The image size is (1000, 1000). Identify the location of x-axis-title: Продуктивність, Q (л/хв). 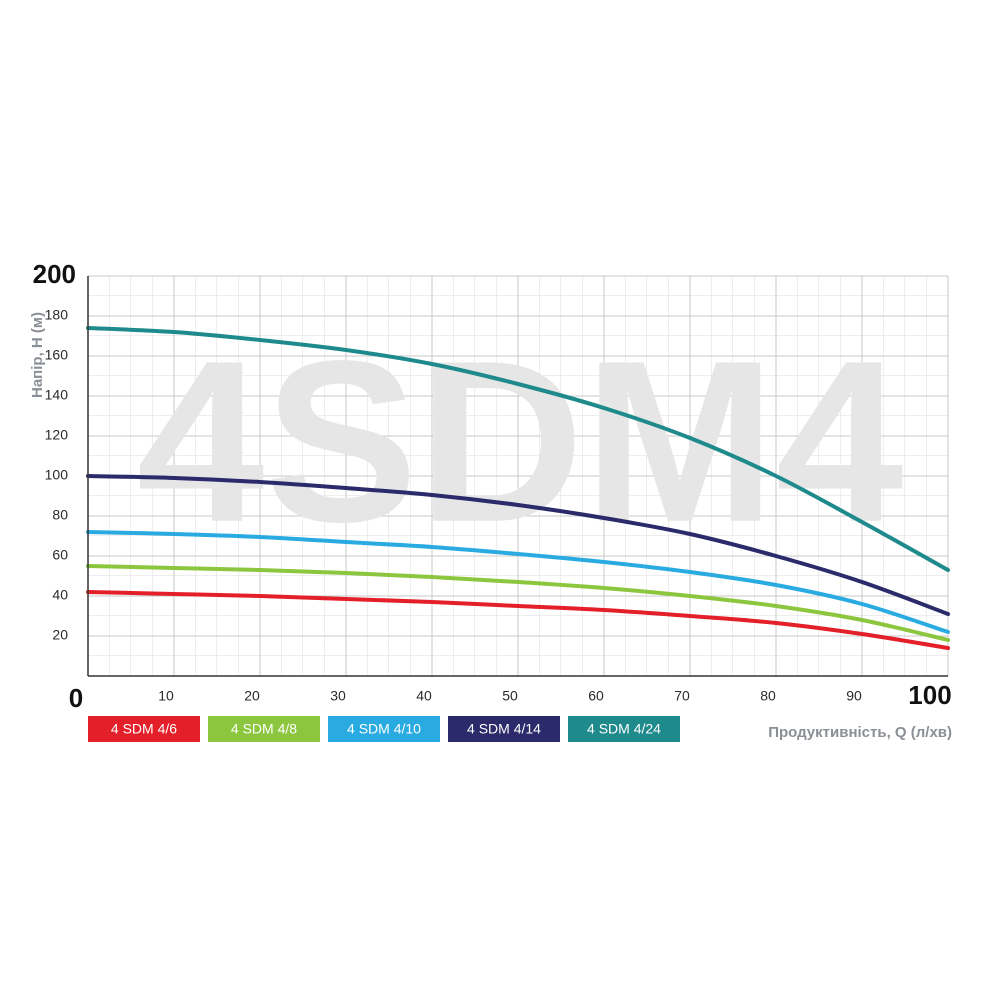
(860, 732).